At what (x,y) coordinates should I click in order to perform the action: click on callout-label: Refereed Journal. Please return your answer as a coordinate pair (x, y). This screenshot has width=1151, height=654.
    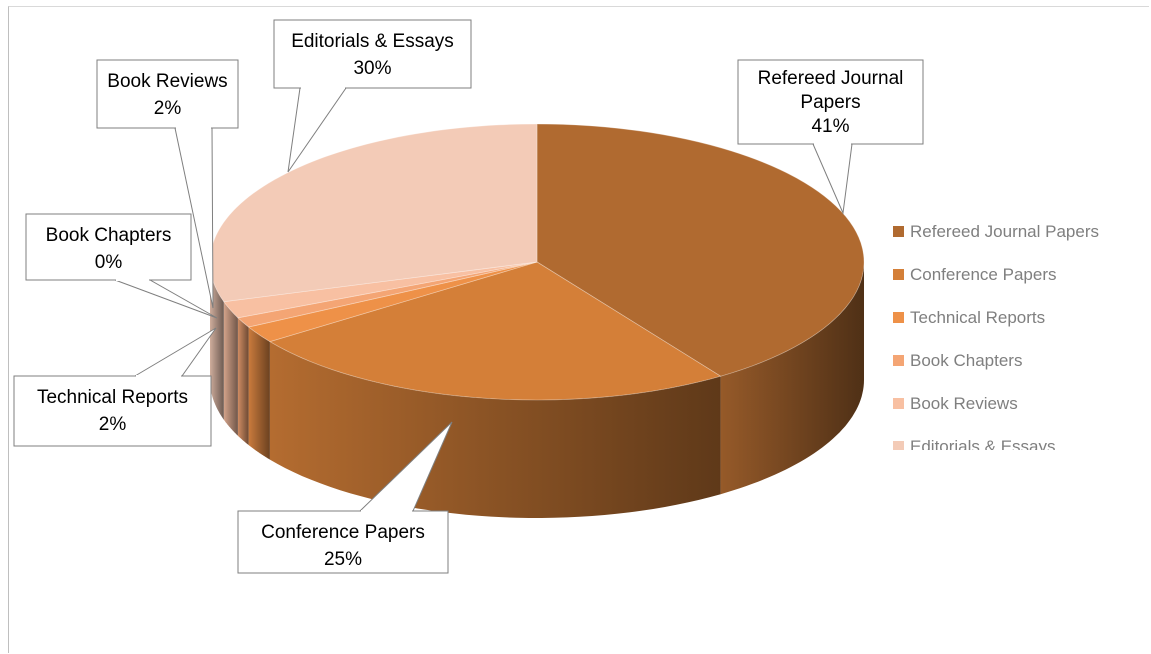
    Looking at the image, I should click on (831, 78).